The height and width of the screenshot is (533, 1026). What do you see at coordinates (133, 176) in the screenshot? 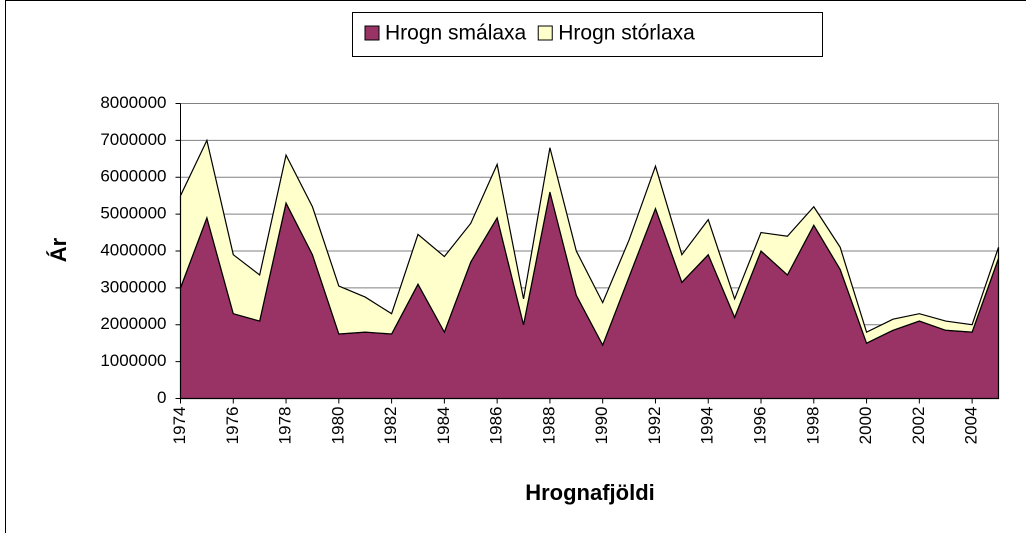
I see `y-tick-label: 6000000` at bounding box center [133, 176].